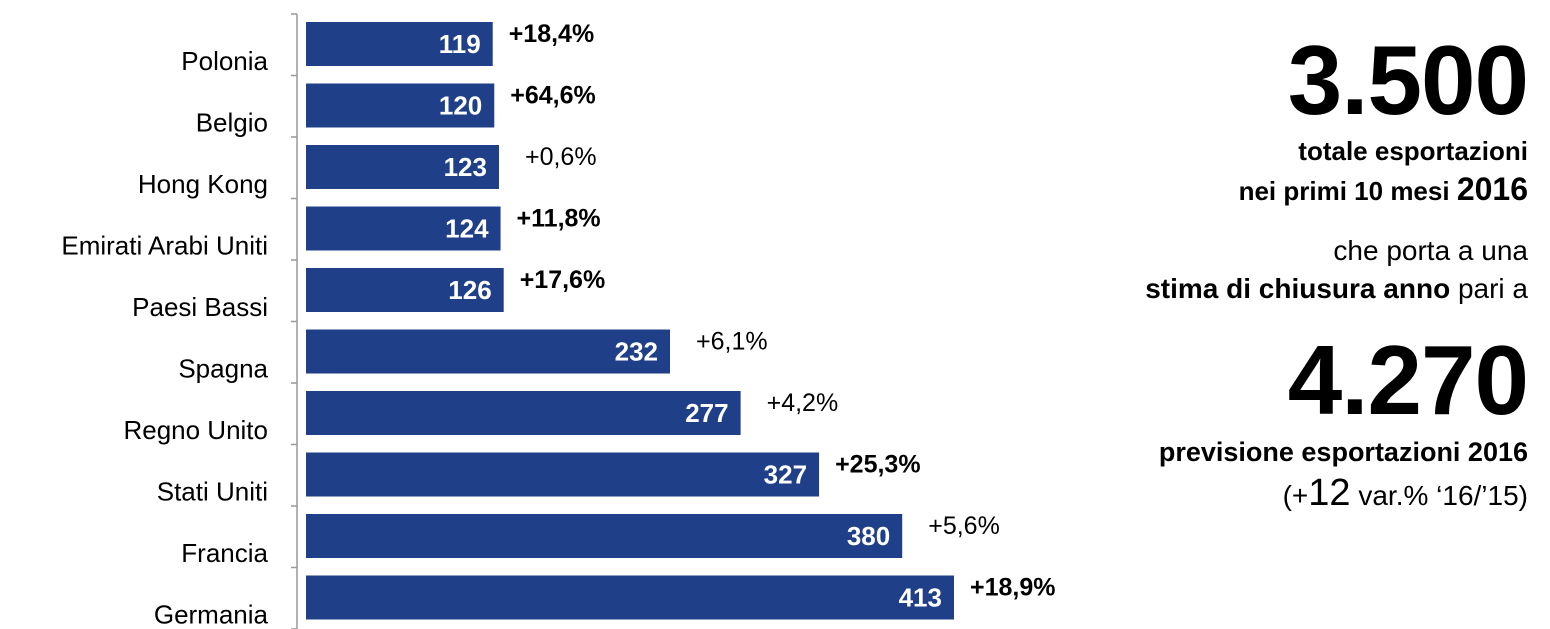  I want to click on change-label: +18,9%, so click(1013, 588).